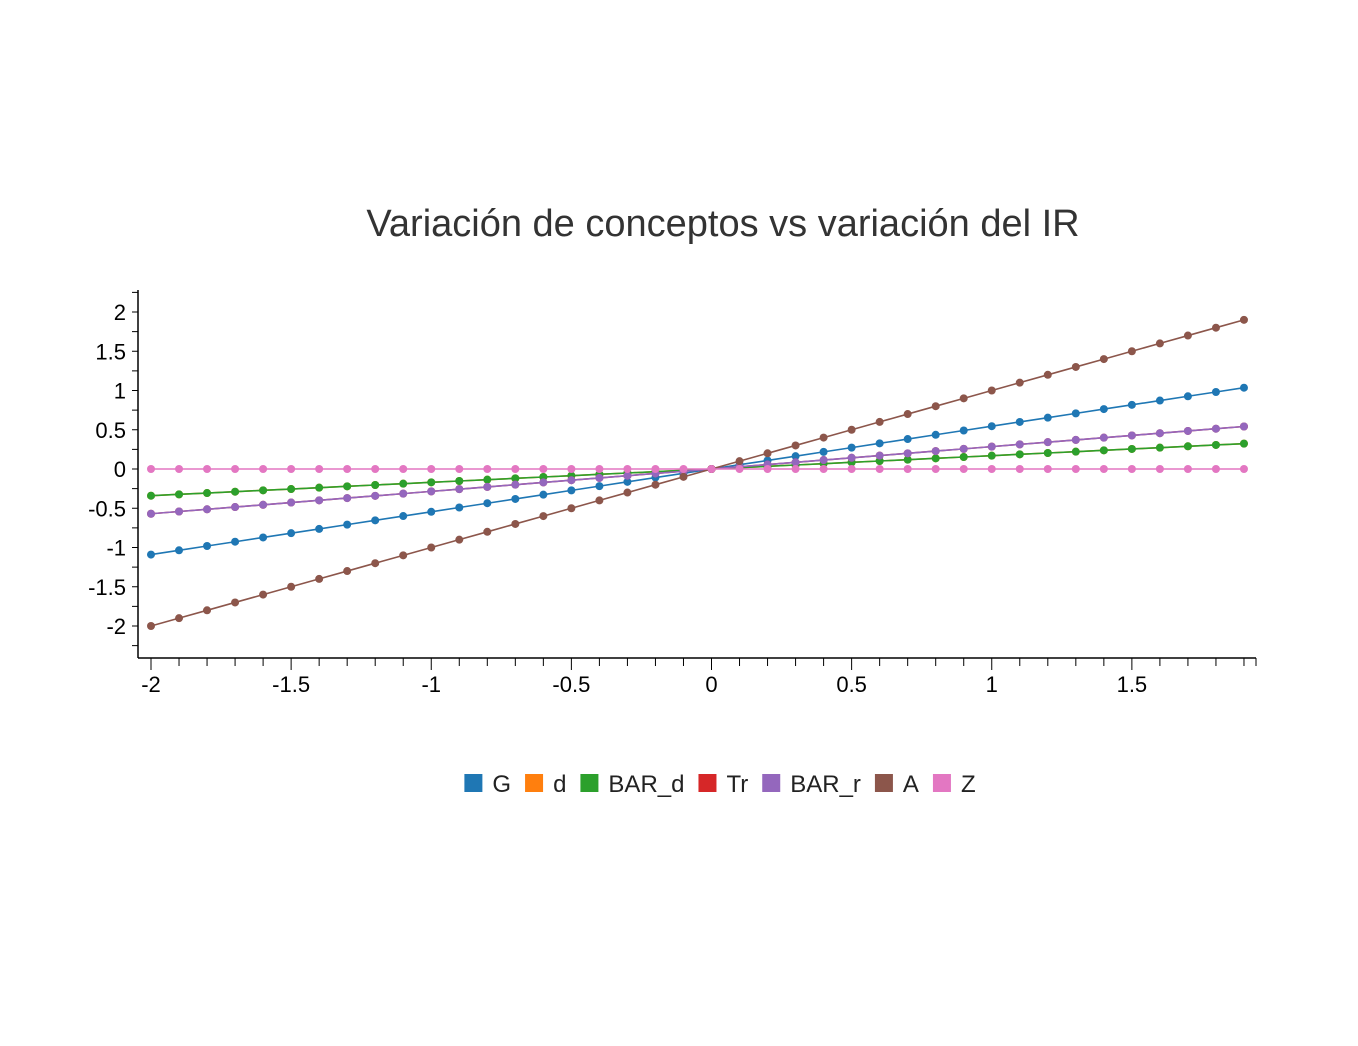 Image resolution: width=1358 pixels, height=1046 pixels. What do you see at coordinates (571, 684) in the screenshot?
I see `x-tick-label: -0.5` at bounding box center [571, 684].